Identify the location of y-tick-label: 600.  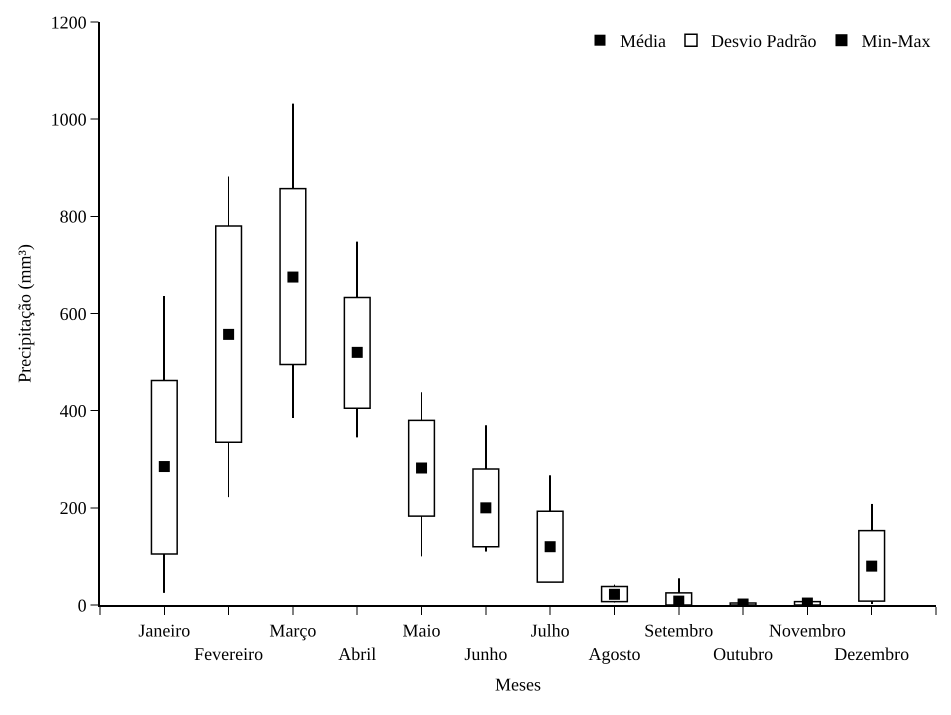
(73, 314).